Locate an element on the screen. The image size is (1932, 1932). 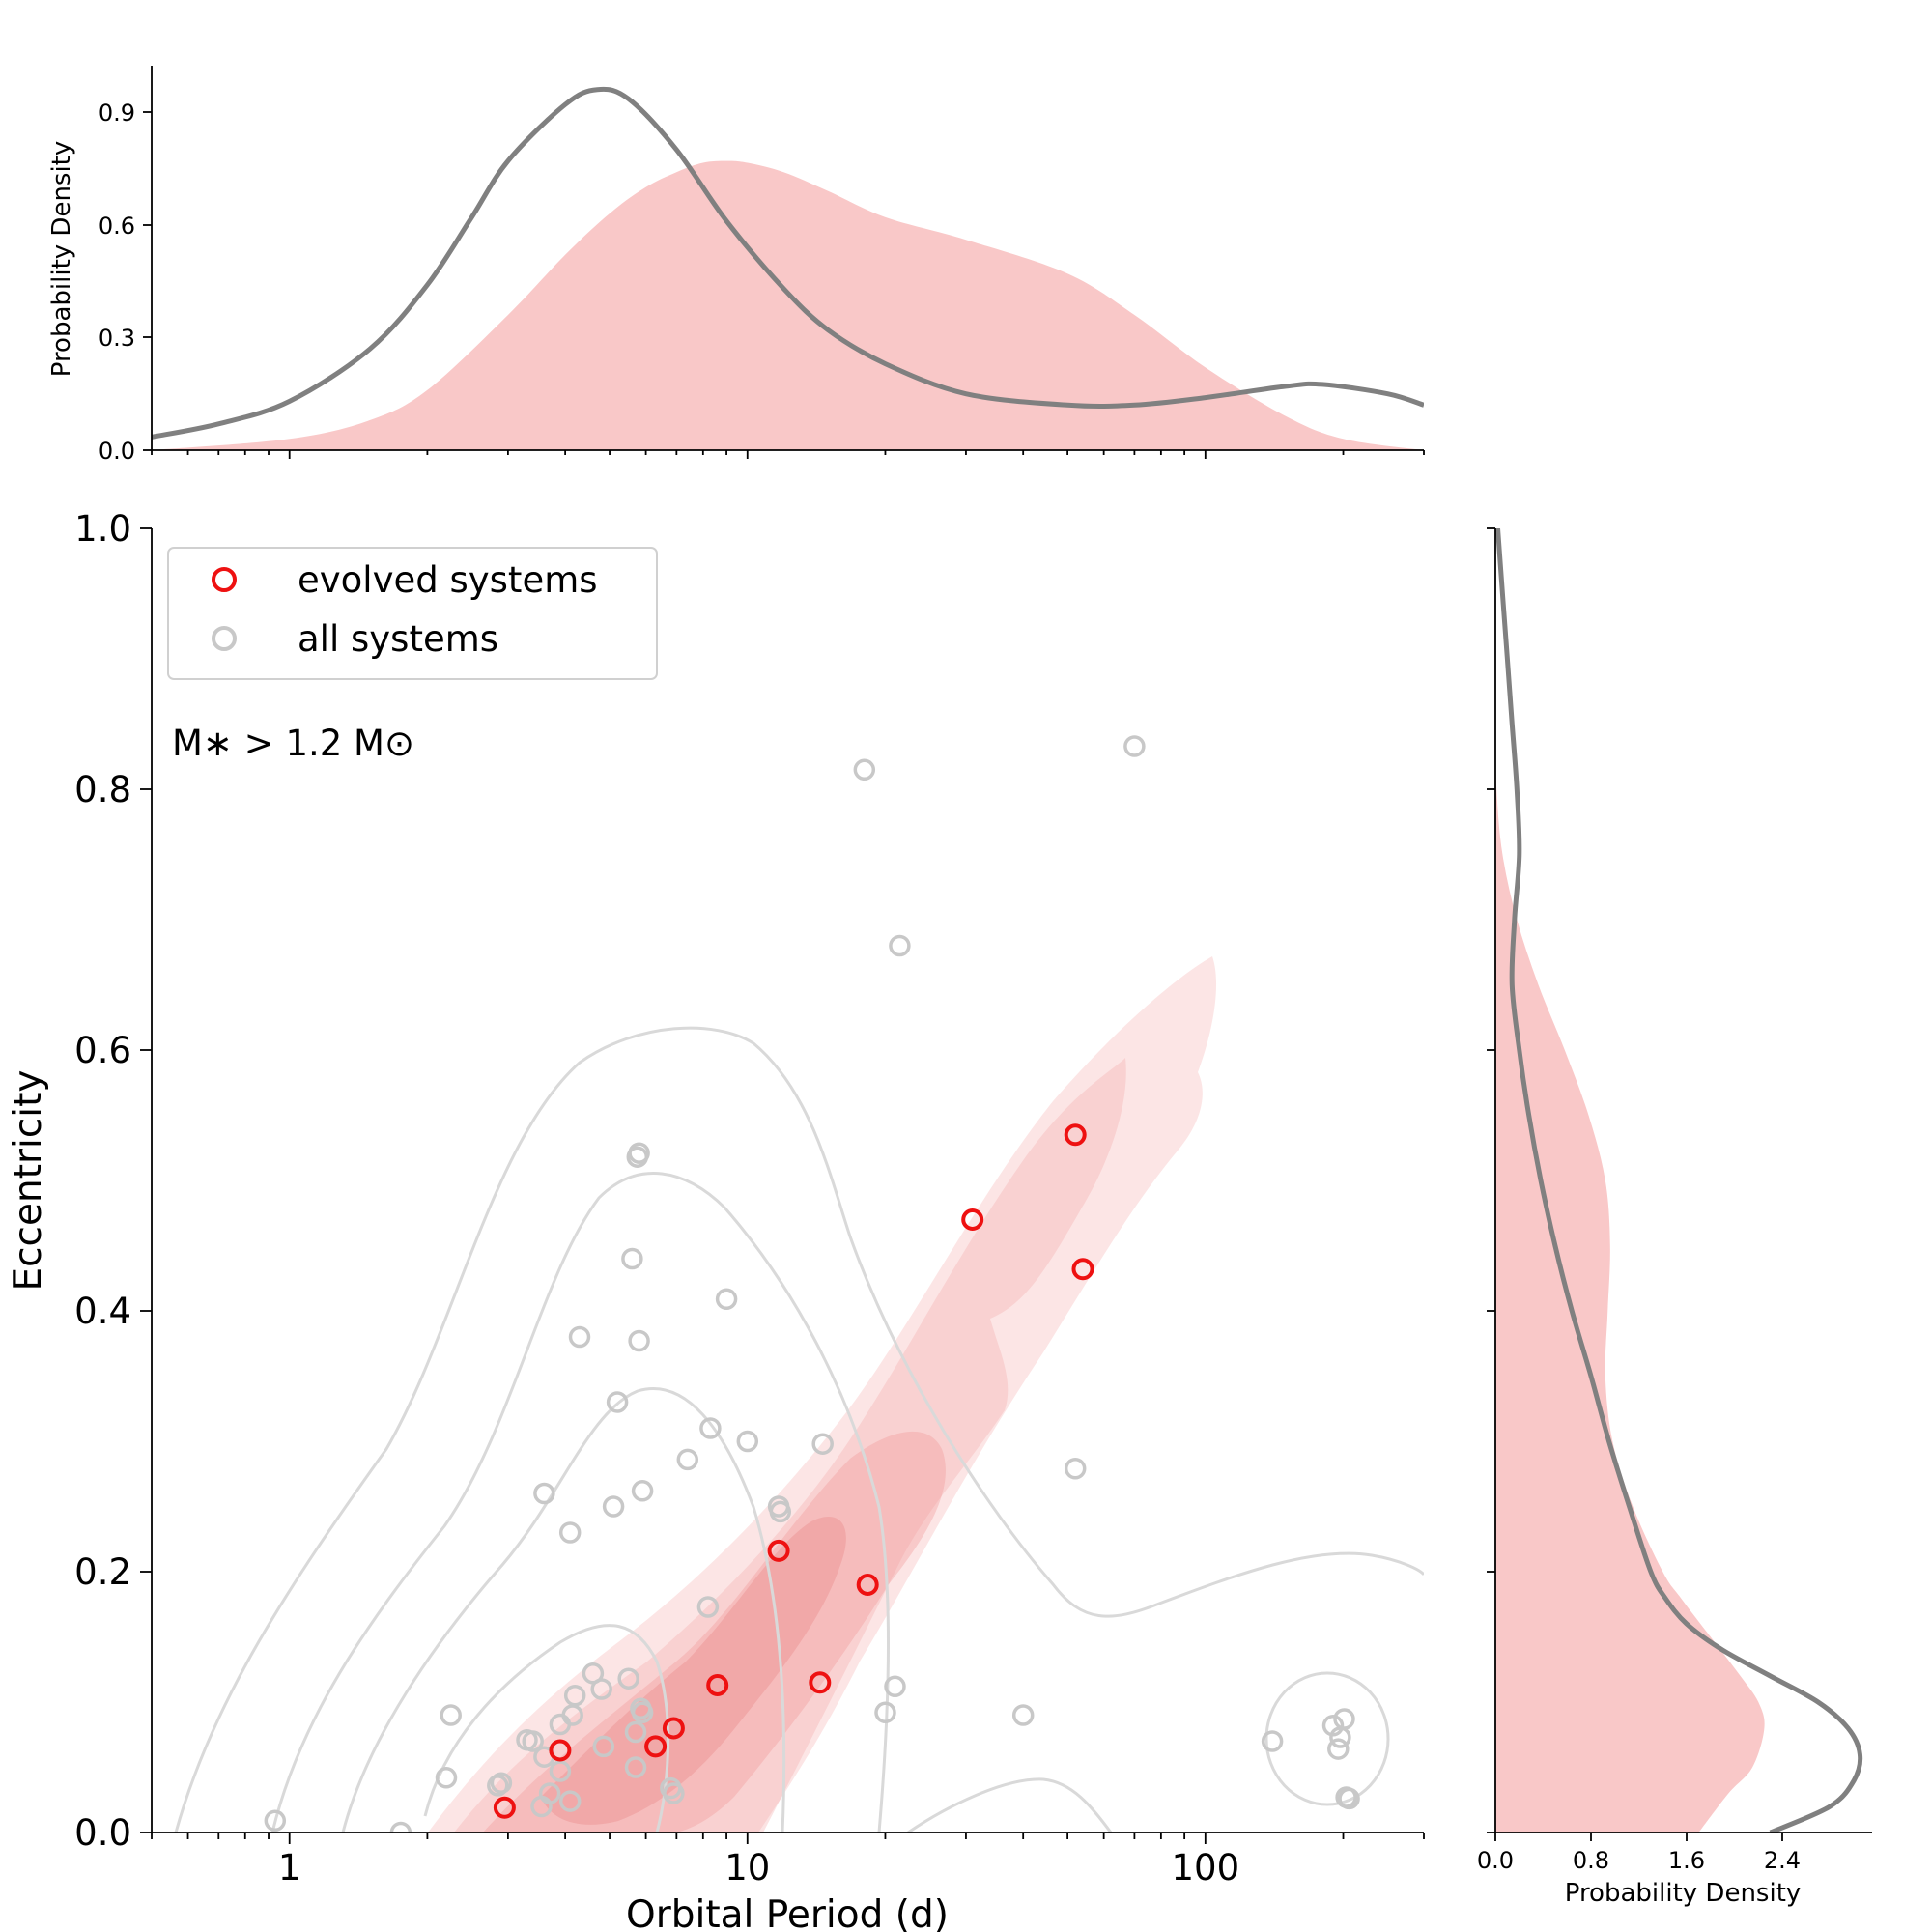
top-y-tick-label: 0.9 is located at coordinates (117, 113).